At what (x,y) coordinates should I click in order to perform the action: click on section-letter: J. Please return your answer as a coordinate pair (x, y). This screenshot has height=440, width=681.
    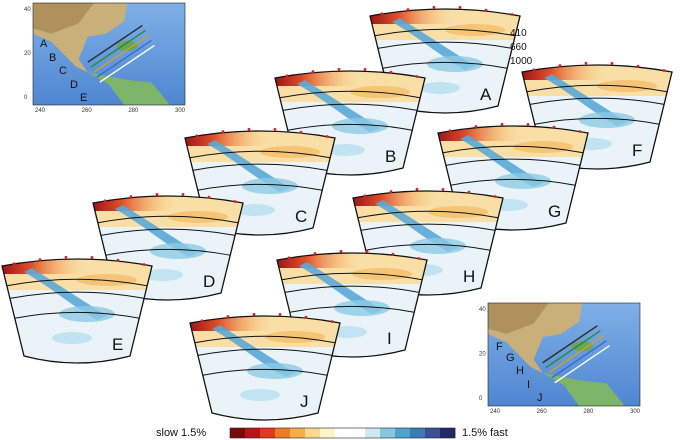
    Looking at the image, I should click on (304, 401).